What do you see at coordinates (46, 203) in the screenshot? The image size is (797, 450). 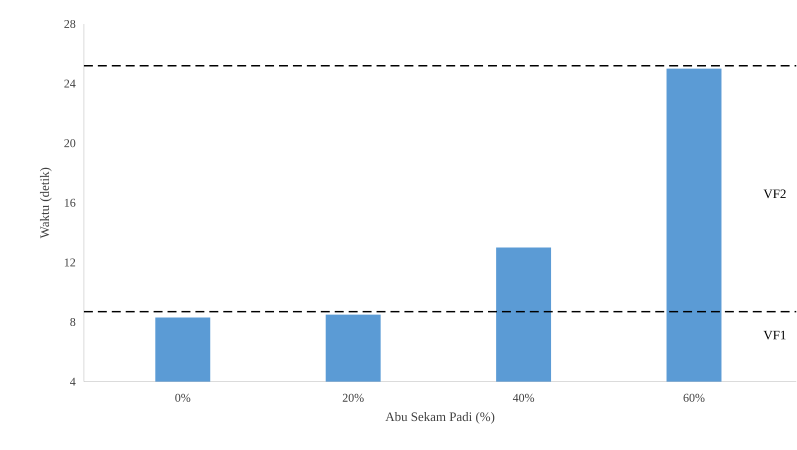 I see `y-axis-title: Waktu (detik)` at bounding box center [46, 203].